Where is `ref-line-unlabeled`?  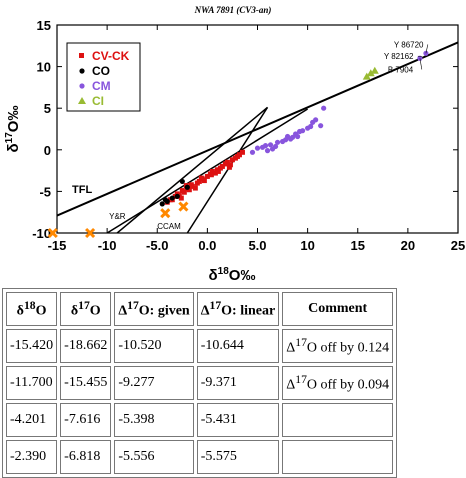
ref-line-unlabeled is located at coordinates (227, 169).